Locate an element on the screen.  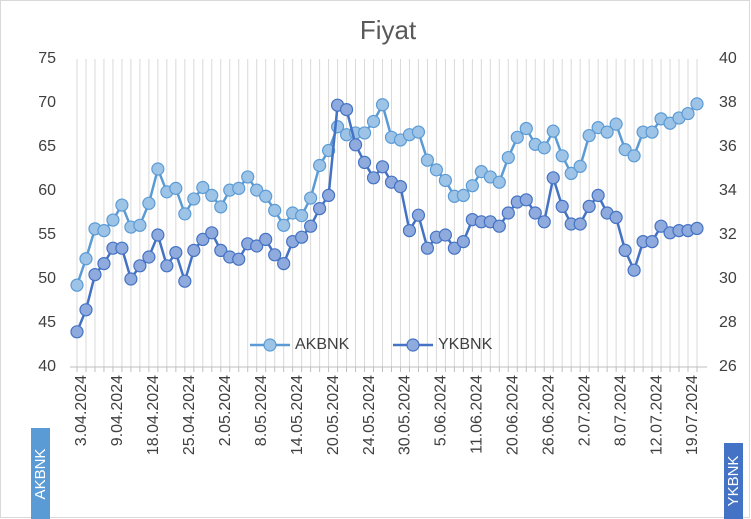
y2-tick-label: 40 is located at coordinates (728, 58).